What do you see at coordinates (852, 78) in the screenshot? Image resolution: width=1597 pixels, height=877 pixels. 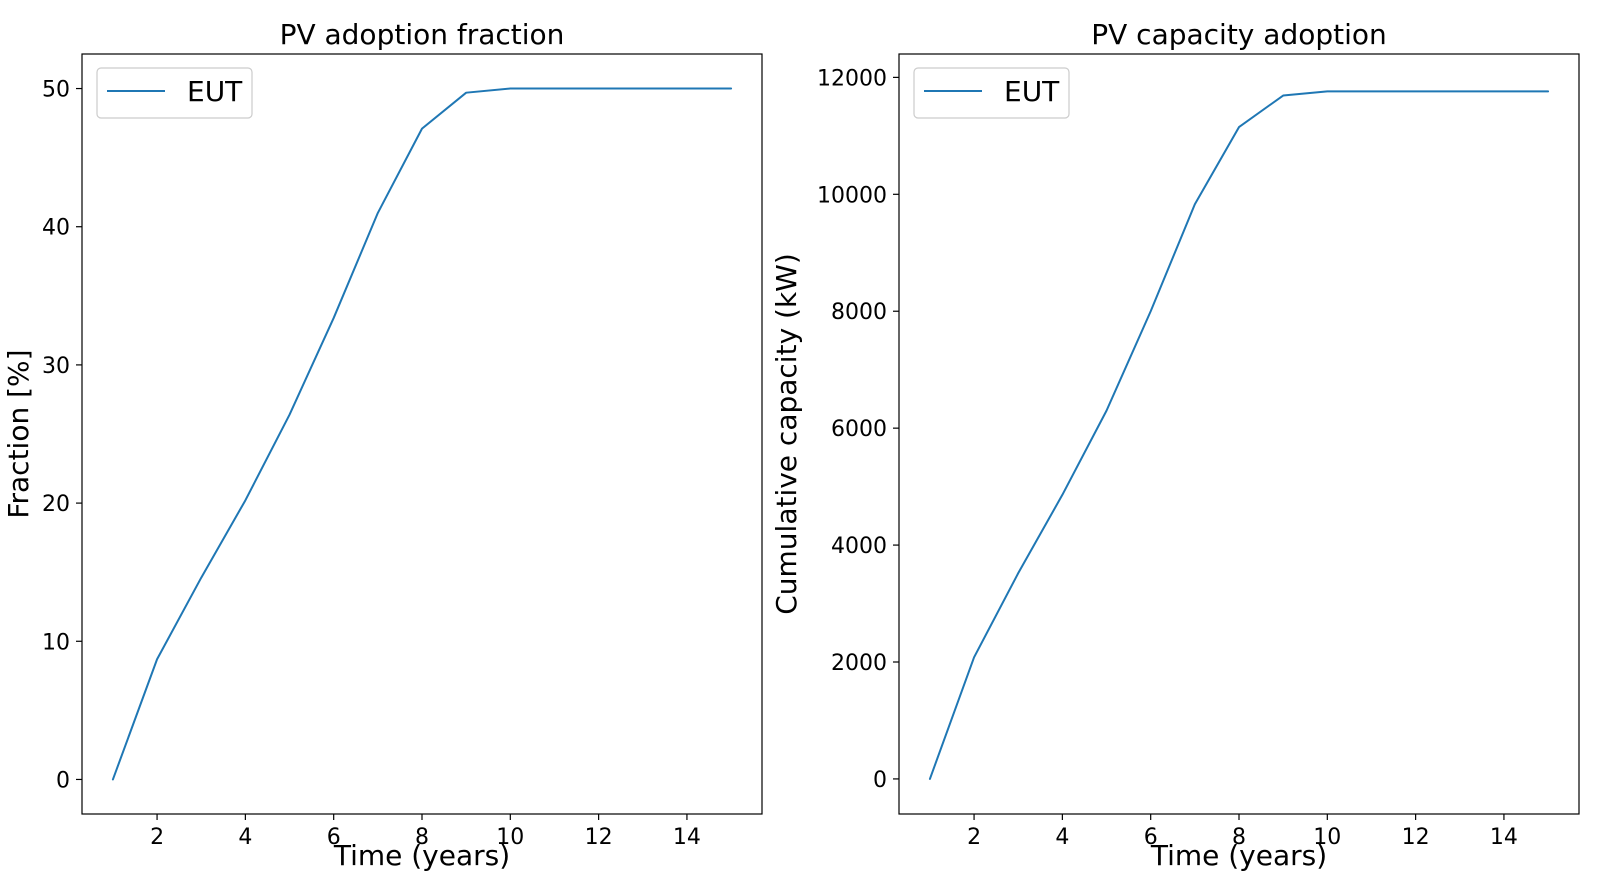 I see `y-tick-label: 12000` at bounding box center [852, 78].